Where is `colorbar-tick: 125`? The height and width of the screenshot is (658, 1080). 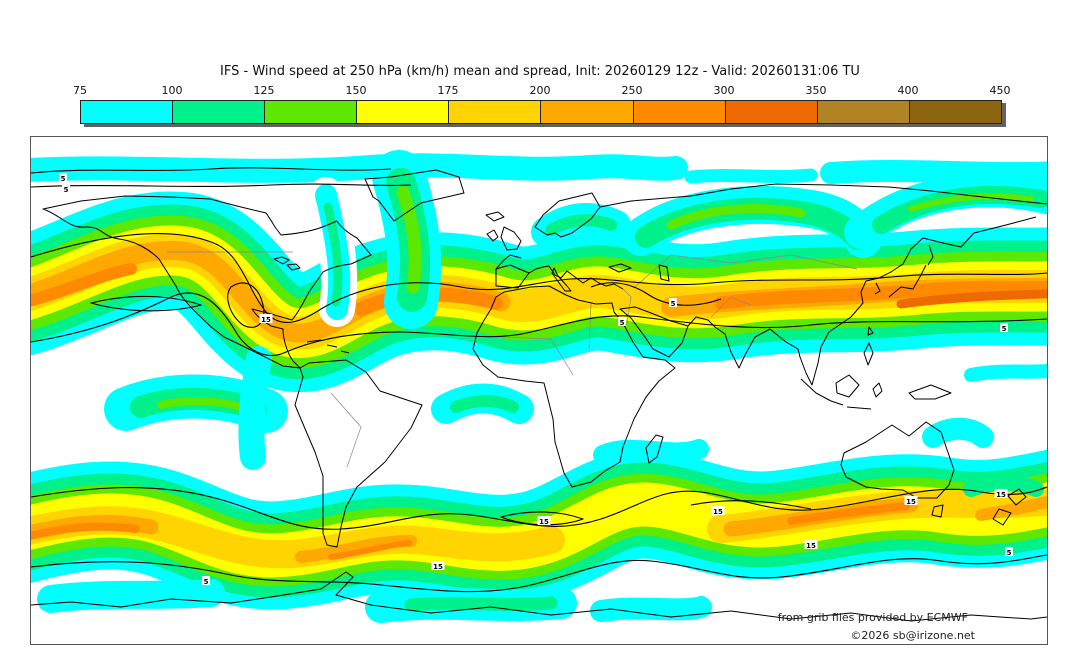 colorbar-tick: 125 is located at coordinates (264, 90).